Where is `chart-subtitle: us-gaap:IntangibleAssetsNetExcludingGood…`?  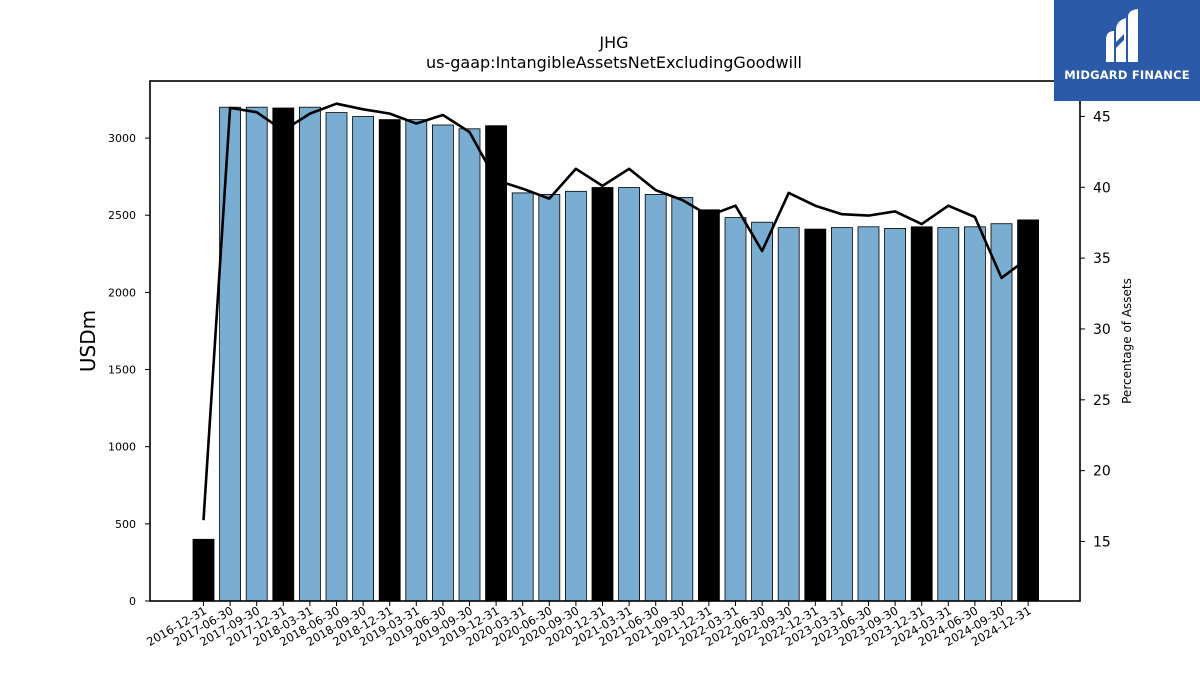
chart-subtitle: us-gaap:IntangibleAssetsNetExcludingGood… is located at coordinates (614, 62).